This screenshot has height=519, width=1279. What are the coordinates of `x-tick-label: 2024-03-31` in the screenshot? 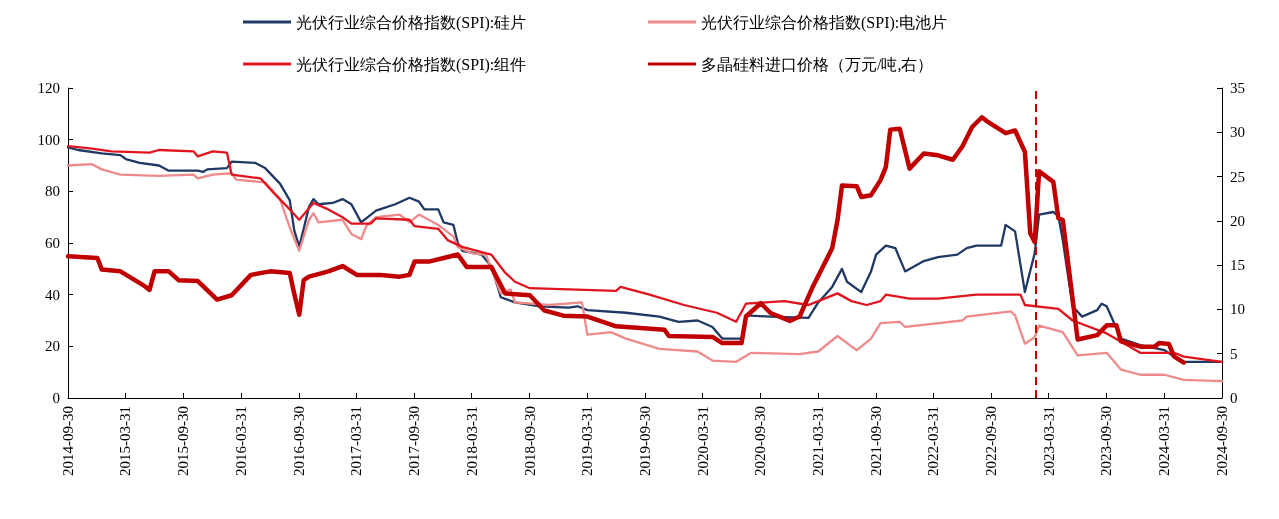 It's located at (1164, 441).